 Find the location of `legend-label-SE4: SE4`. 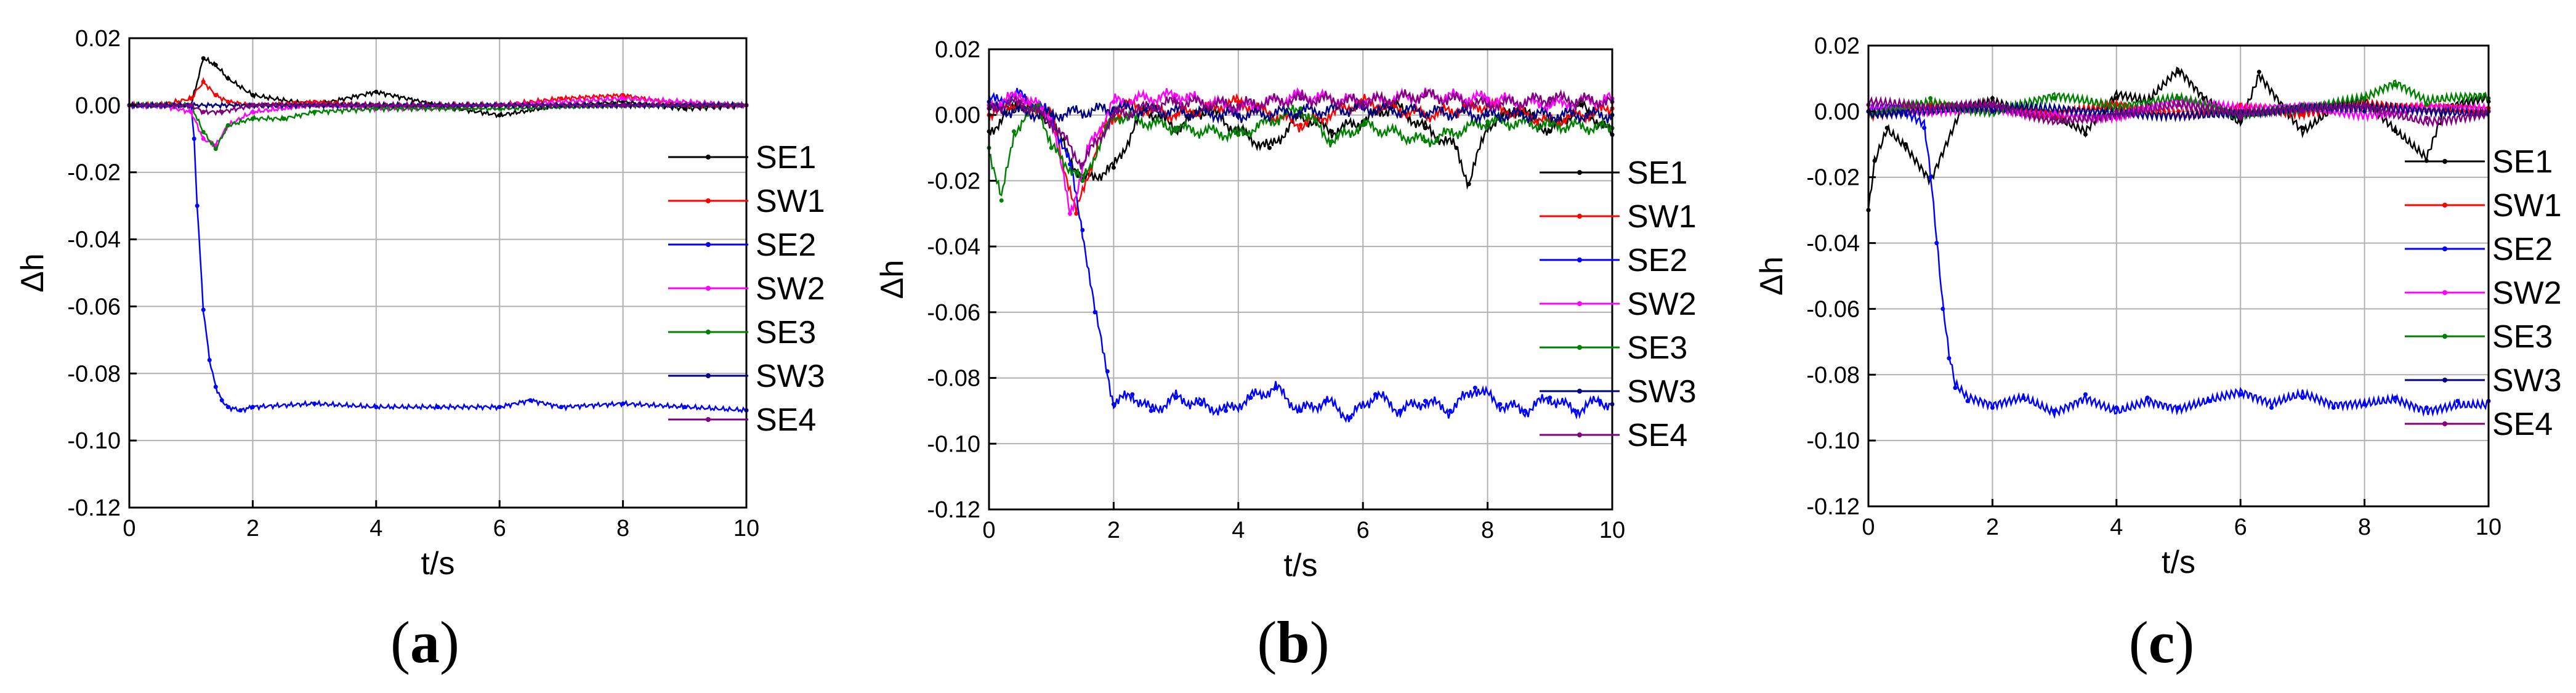

legend-label-SE4: SE4 is located at coordinates (2522, 424).